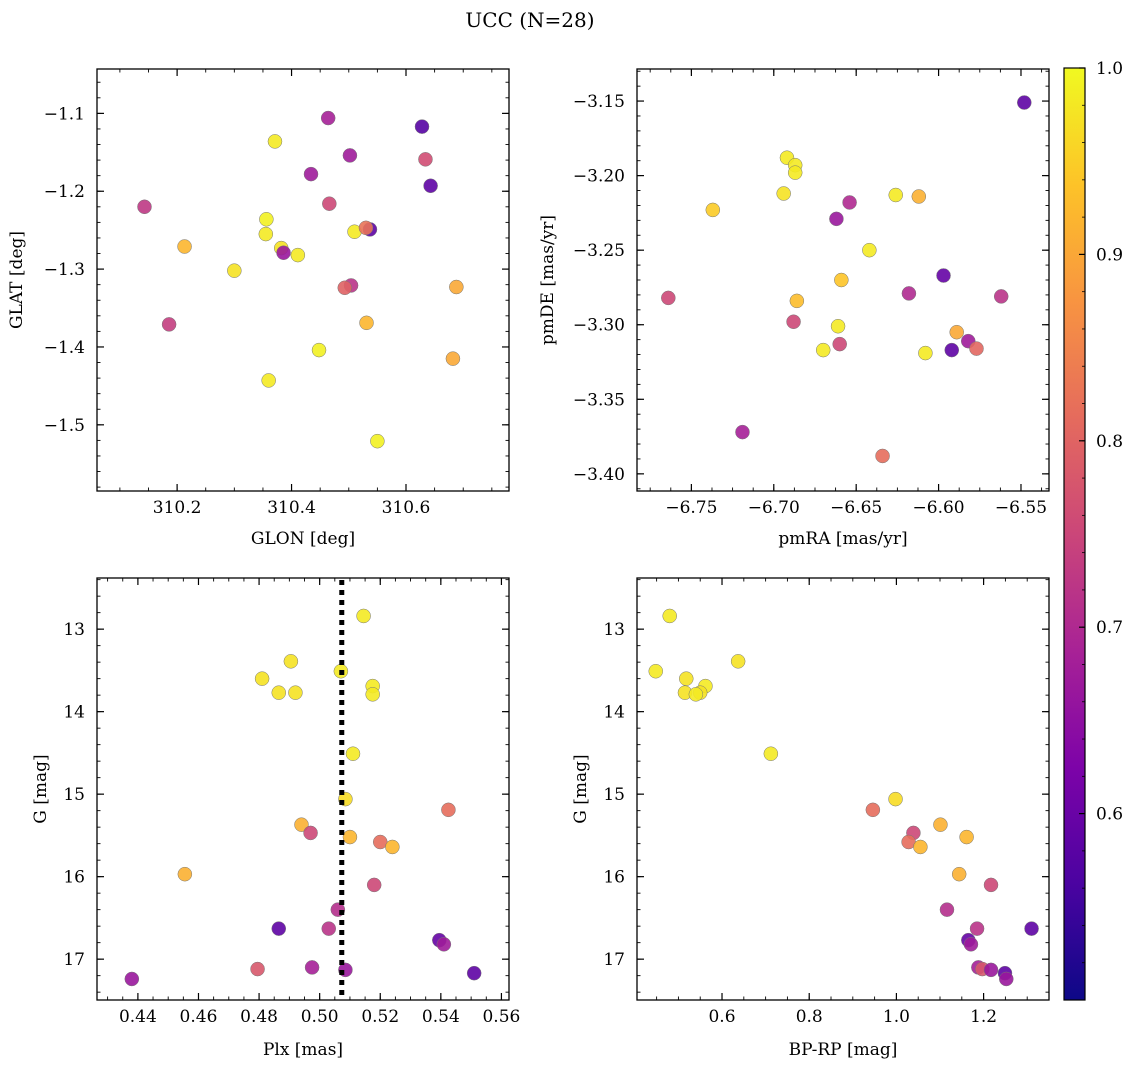 This screenshot has height=1068, width=1136. I want to click on x-tick-label: 0.52, so click(380, 1017).